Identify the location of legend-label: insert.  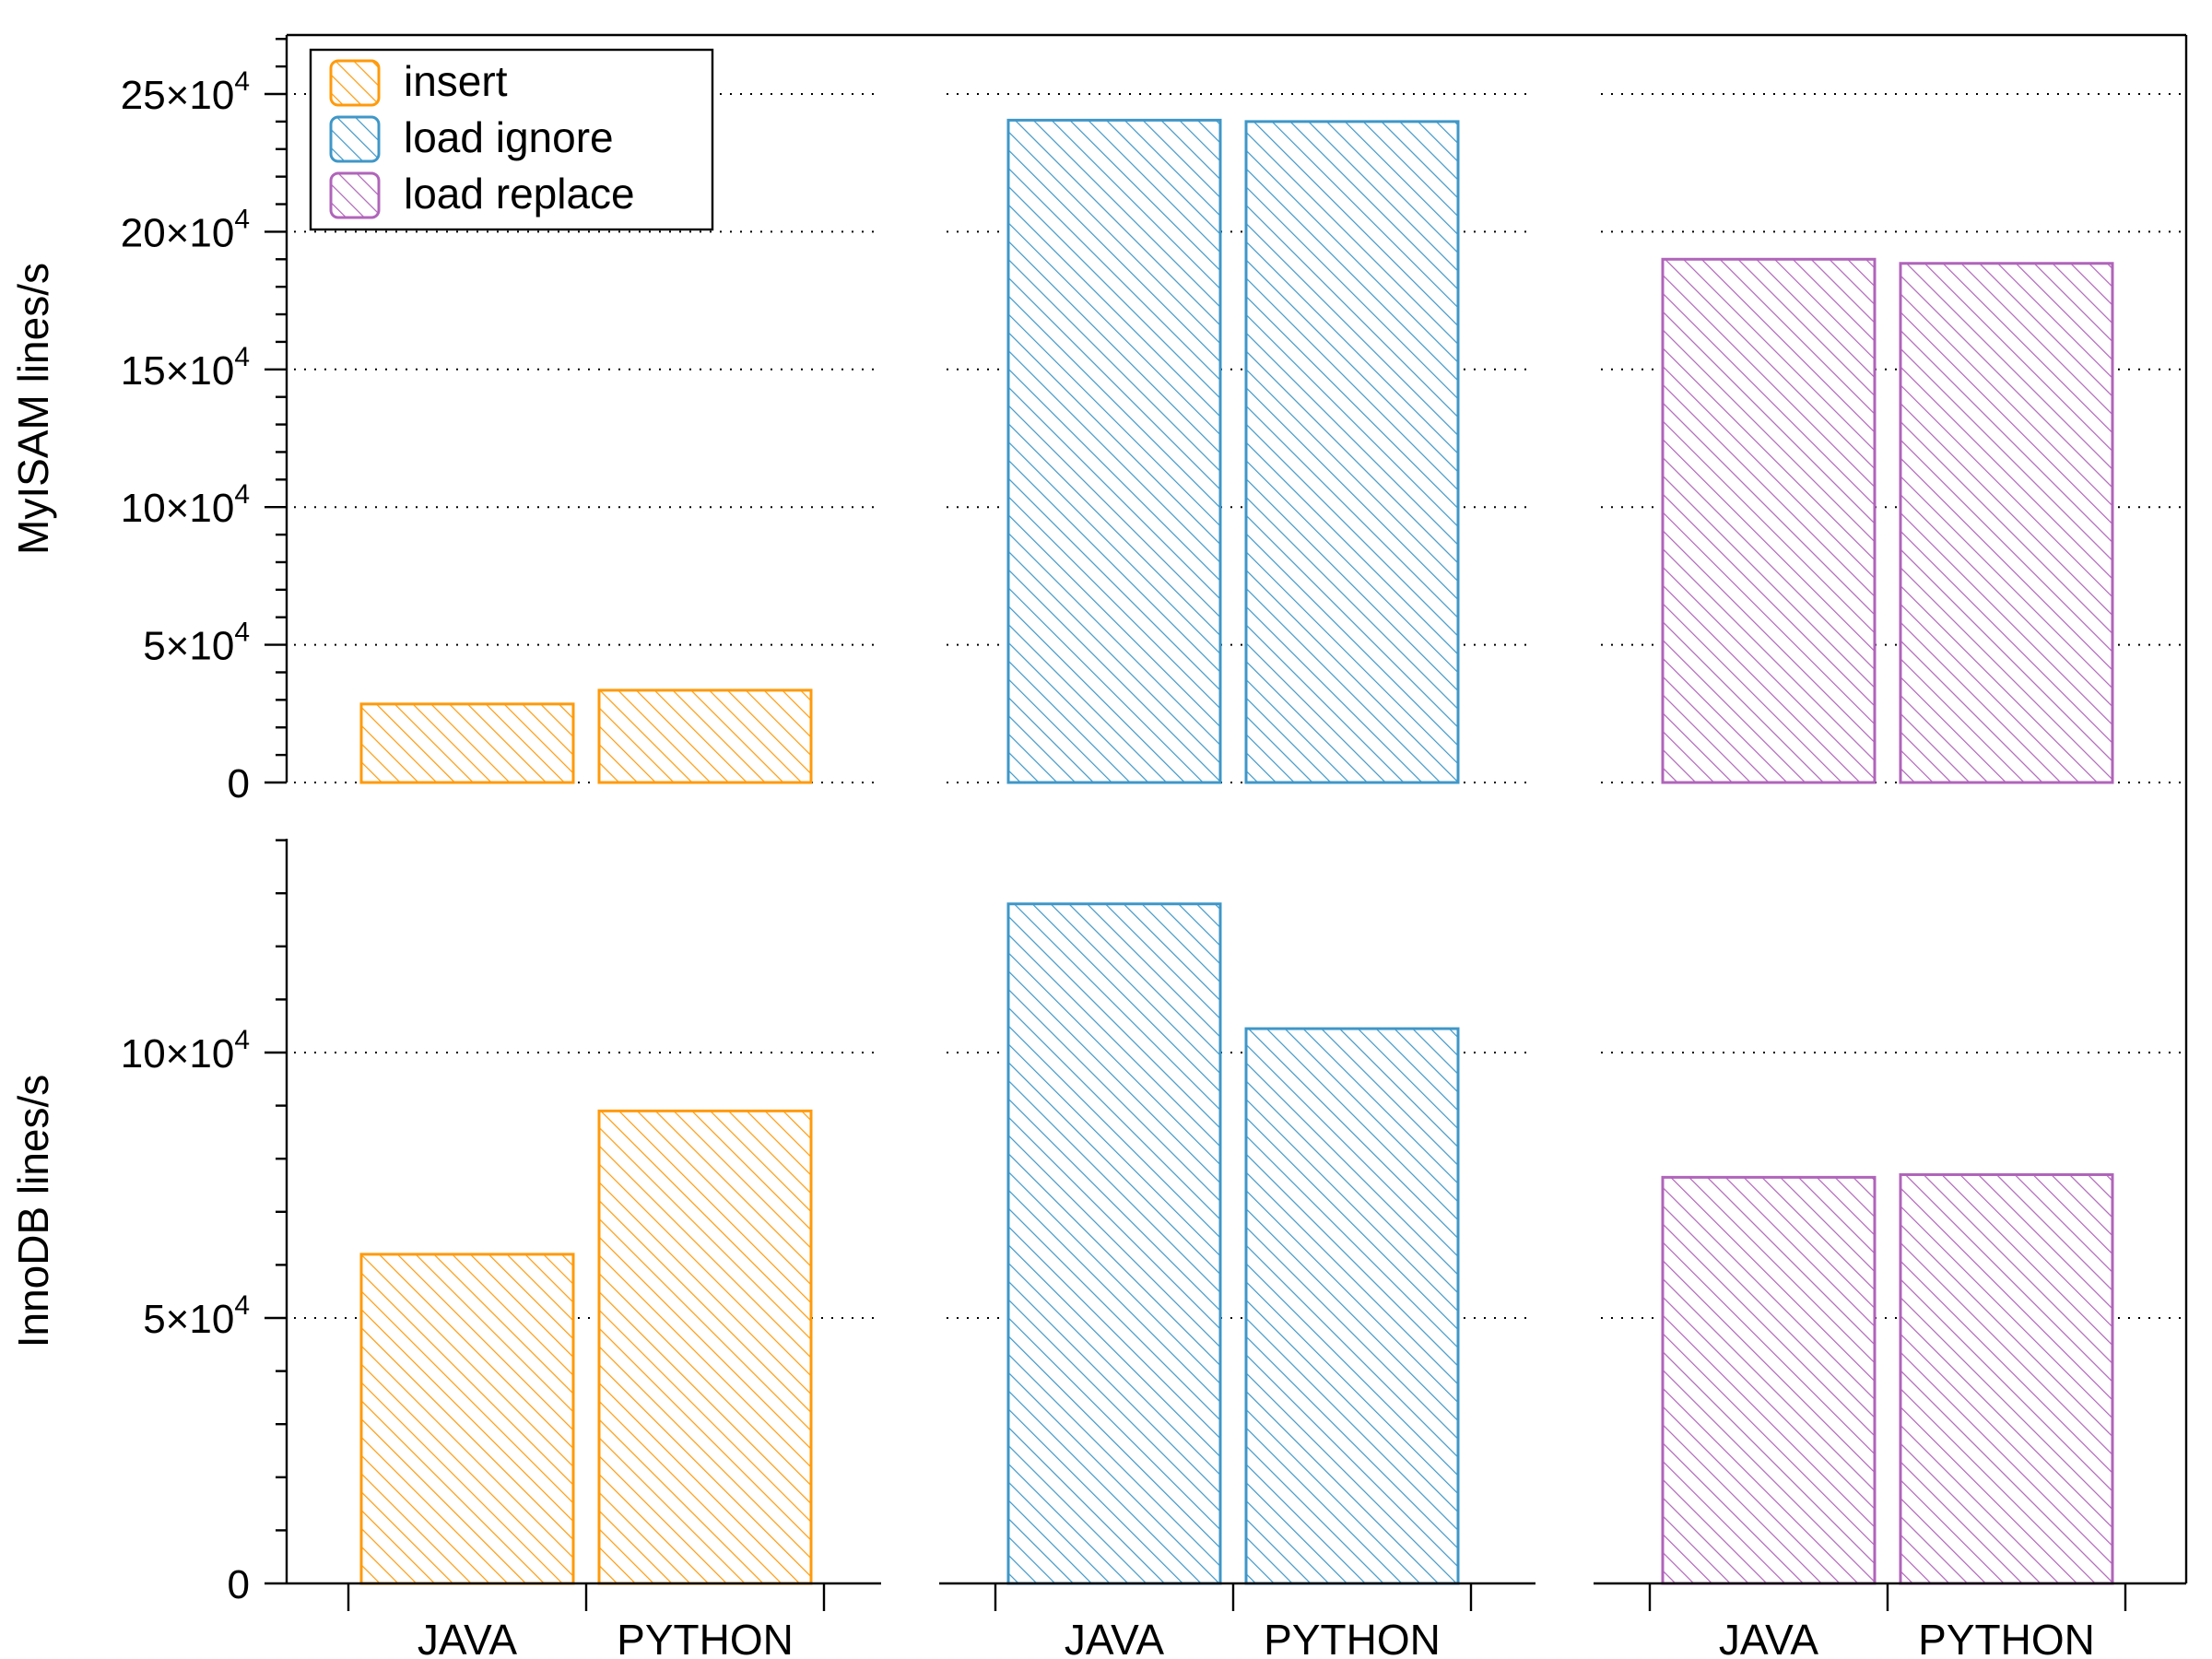
(456, 81).